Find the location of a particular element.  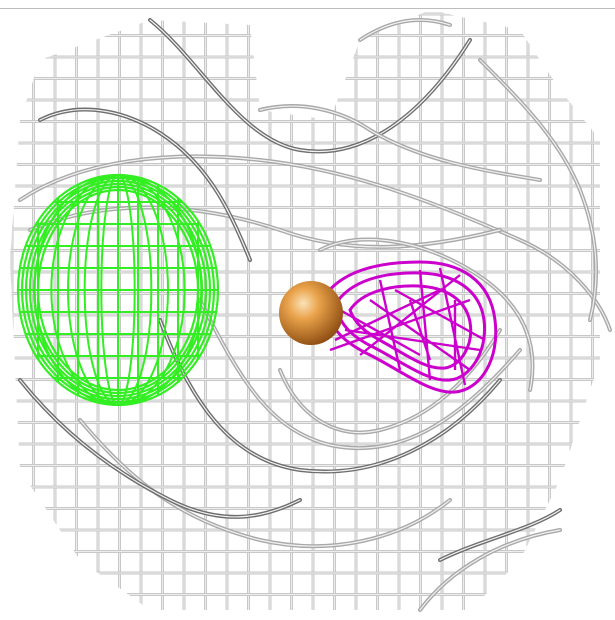

sphere-body is located at coordinates (311, 313).